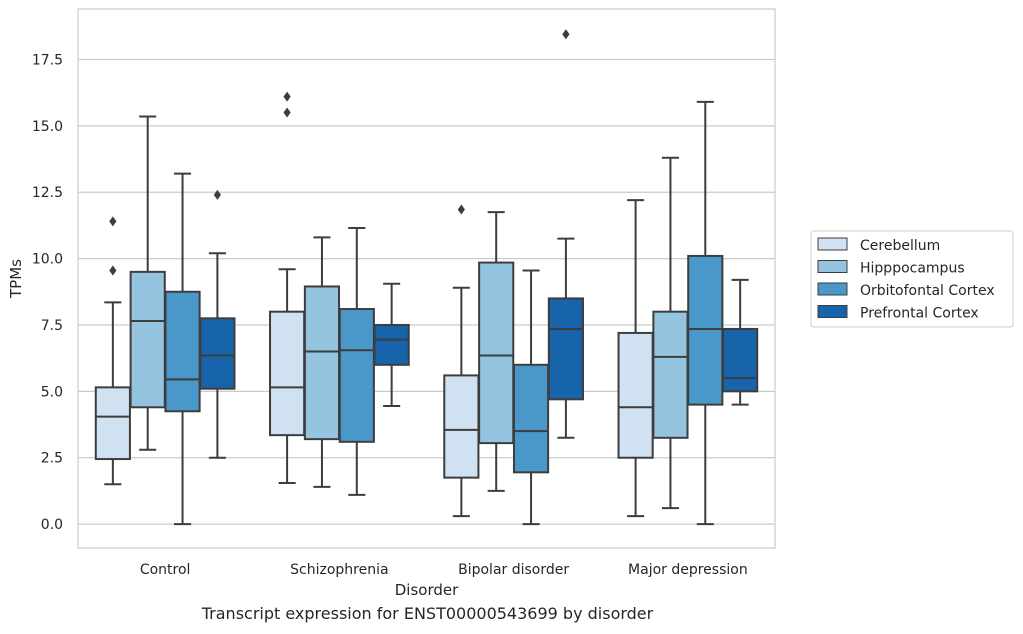 This screenshot has height=634, width=1023. What do you see at coordinates (688, 570) in the screenshot?
I see `x-tick-label: Major depression` at bounding box center [688, 570].